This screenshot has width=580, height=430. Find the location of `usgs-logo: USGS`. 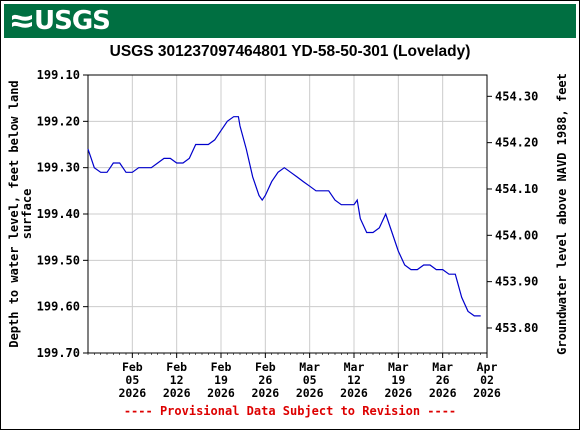

usgs-logo: USGS is located at coordinates (72, 21).